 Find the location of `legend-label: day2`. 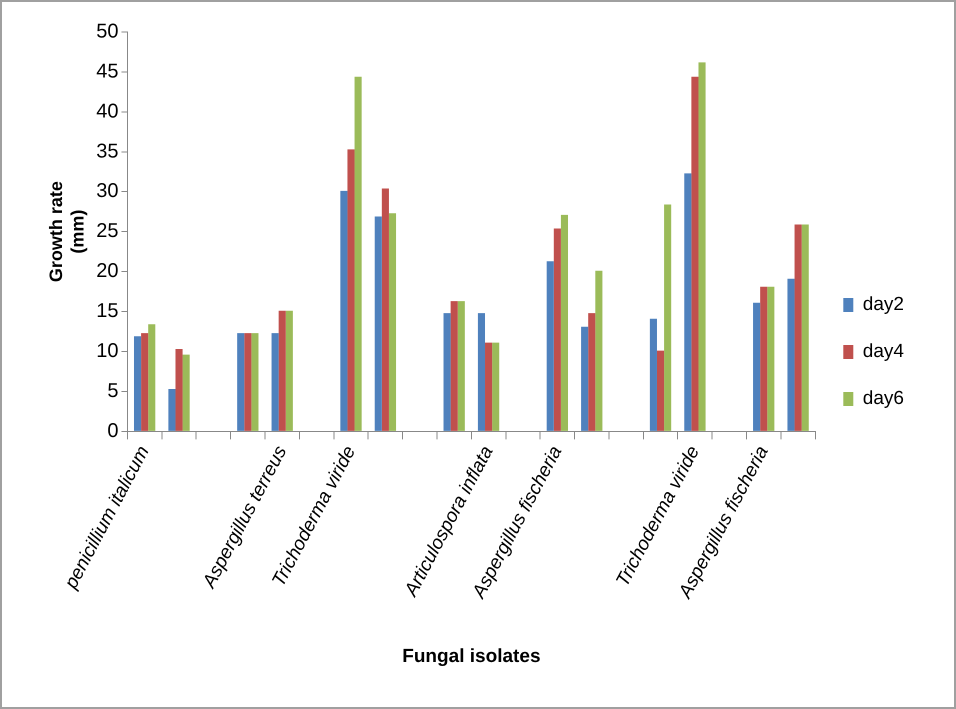

legend-label: day2 is located at coordinates (883, 305).